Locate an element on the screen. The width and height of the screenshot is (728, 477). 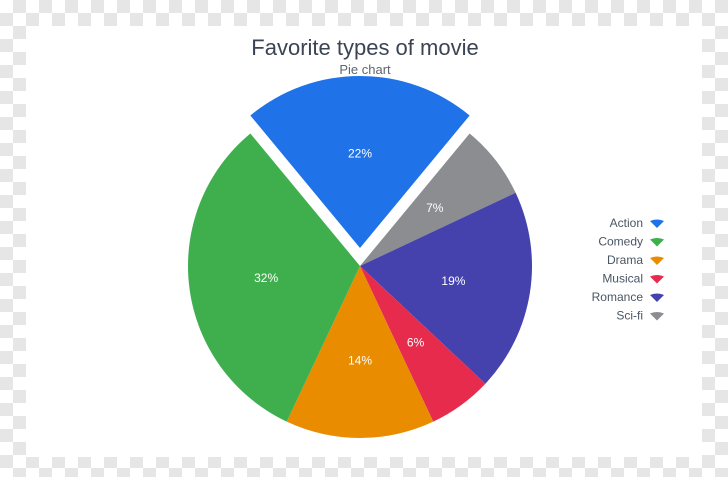
slice-label-sci-fi: 7% is located at coordinates (435, 208).